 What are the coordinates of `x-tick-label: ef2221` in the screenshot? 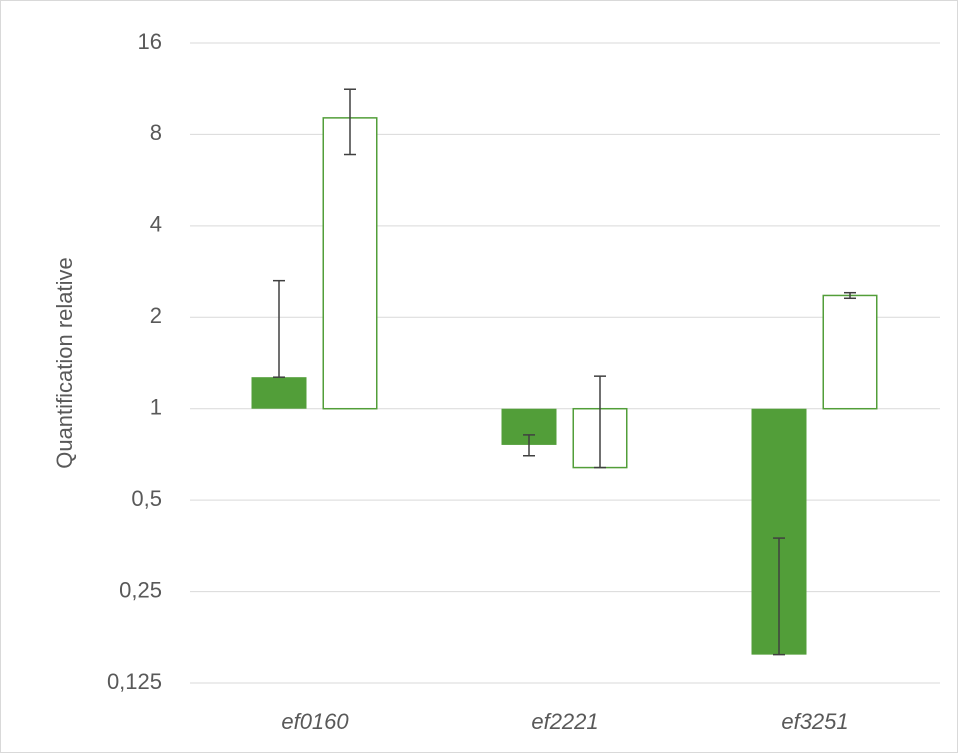 It's located at (564, 721).